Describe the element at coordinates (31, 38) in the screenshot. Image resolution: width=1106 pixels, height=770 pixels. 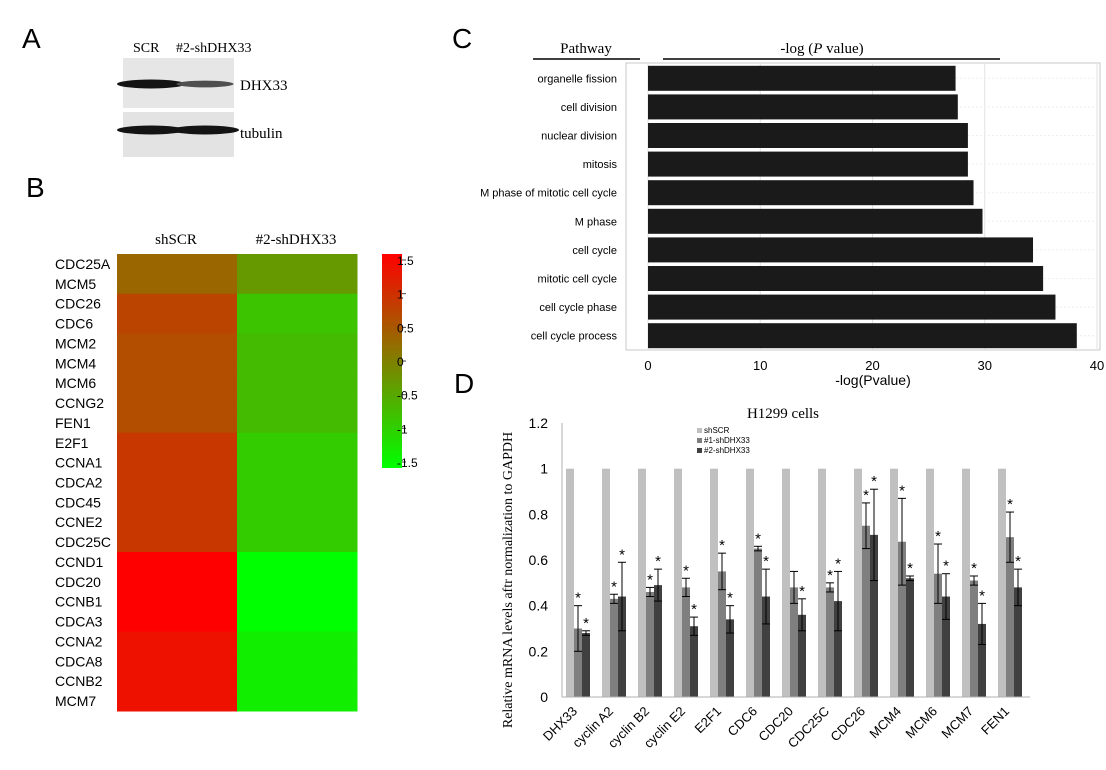
I see `panel-a-letter: A` at that location.